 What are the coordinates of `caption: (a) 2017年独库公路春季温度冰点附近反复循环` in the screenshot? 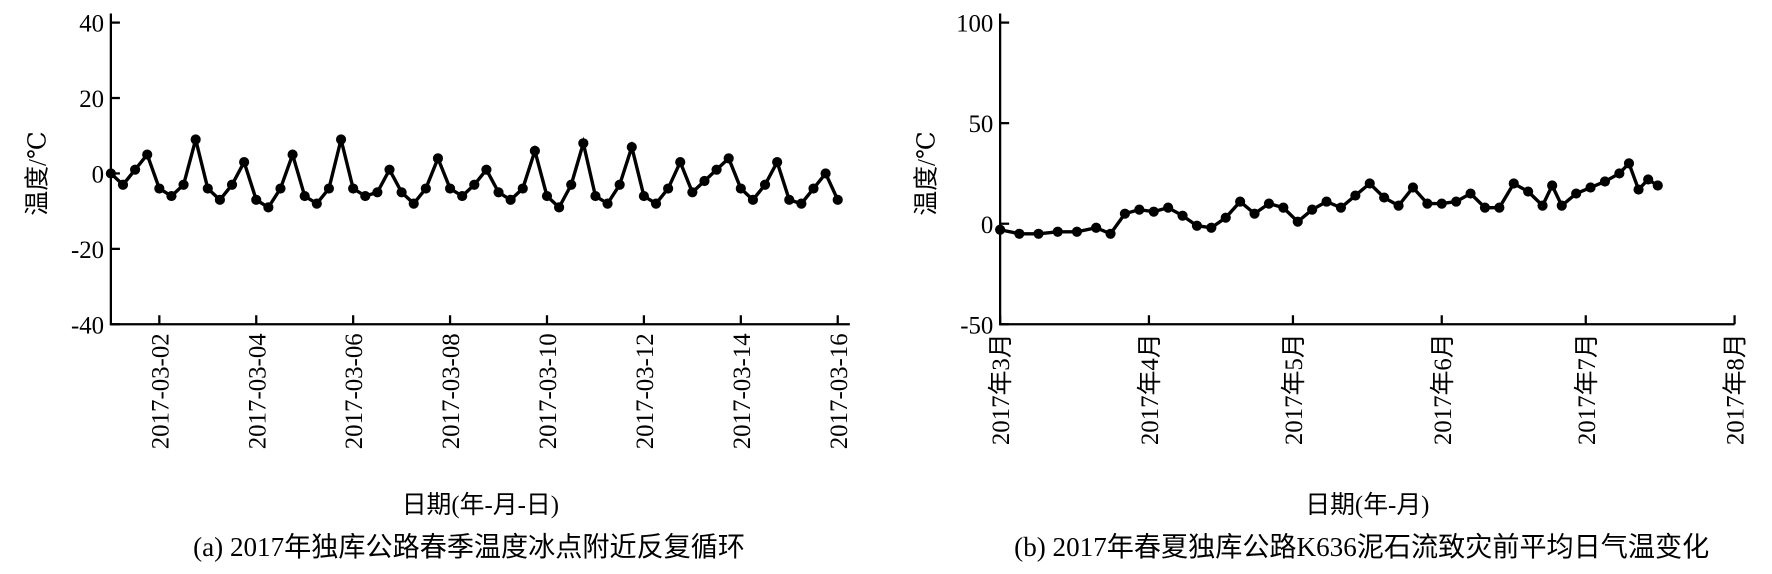 It's located at (469, 547).